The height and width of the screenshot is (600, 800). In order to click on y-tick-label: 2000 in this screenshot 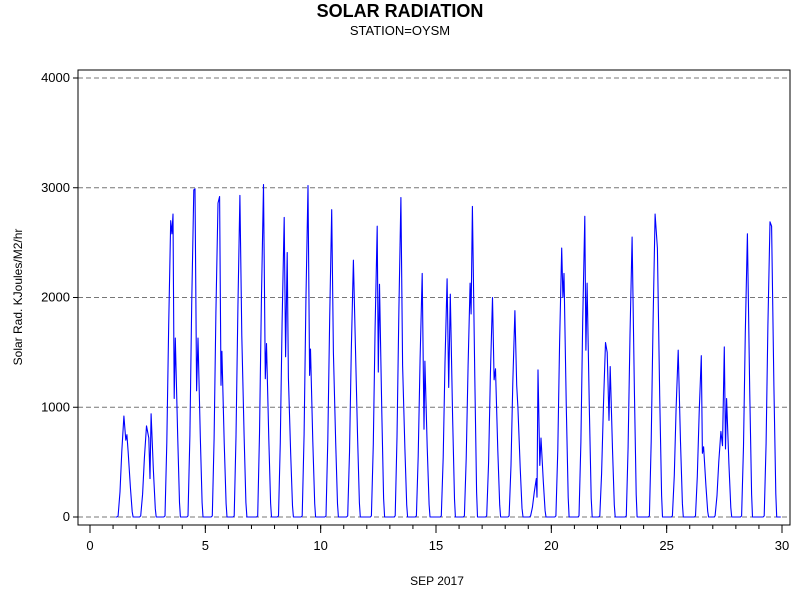, I will do `click(55, 297)`.